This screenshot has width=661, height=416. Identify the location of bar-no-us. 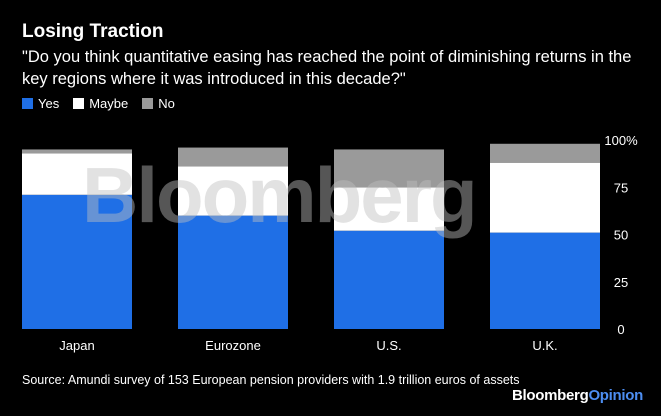
(389, 168).